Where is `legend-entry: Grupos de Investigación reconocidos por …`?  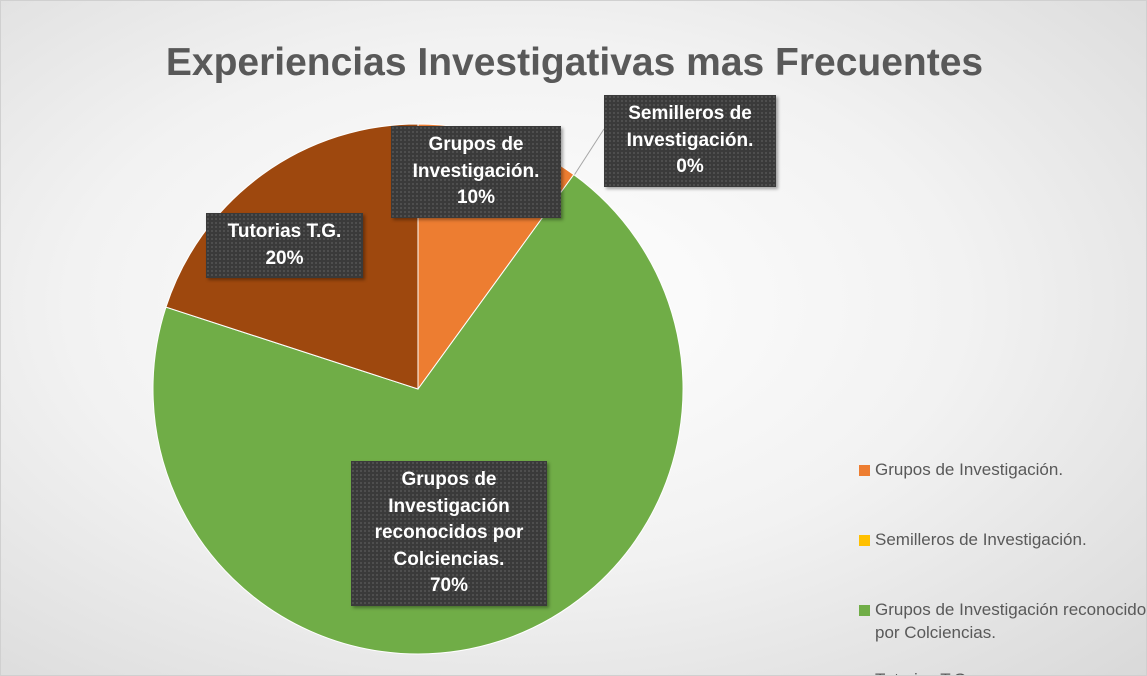
legend-entry: Grupos de Investigación reconocidos por … is located at coordinates (1003, 622).